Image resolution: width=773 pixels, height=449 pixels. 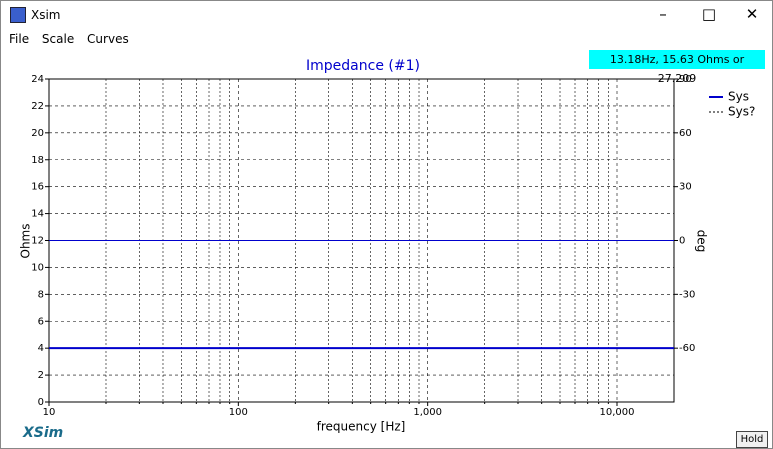 I want to click on y2-axis-title: deg, so click(x=702, y=241).